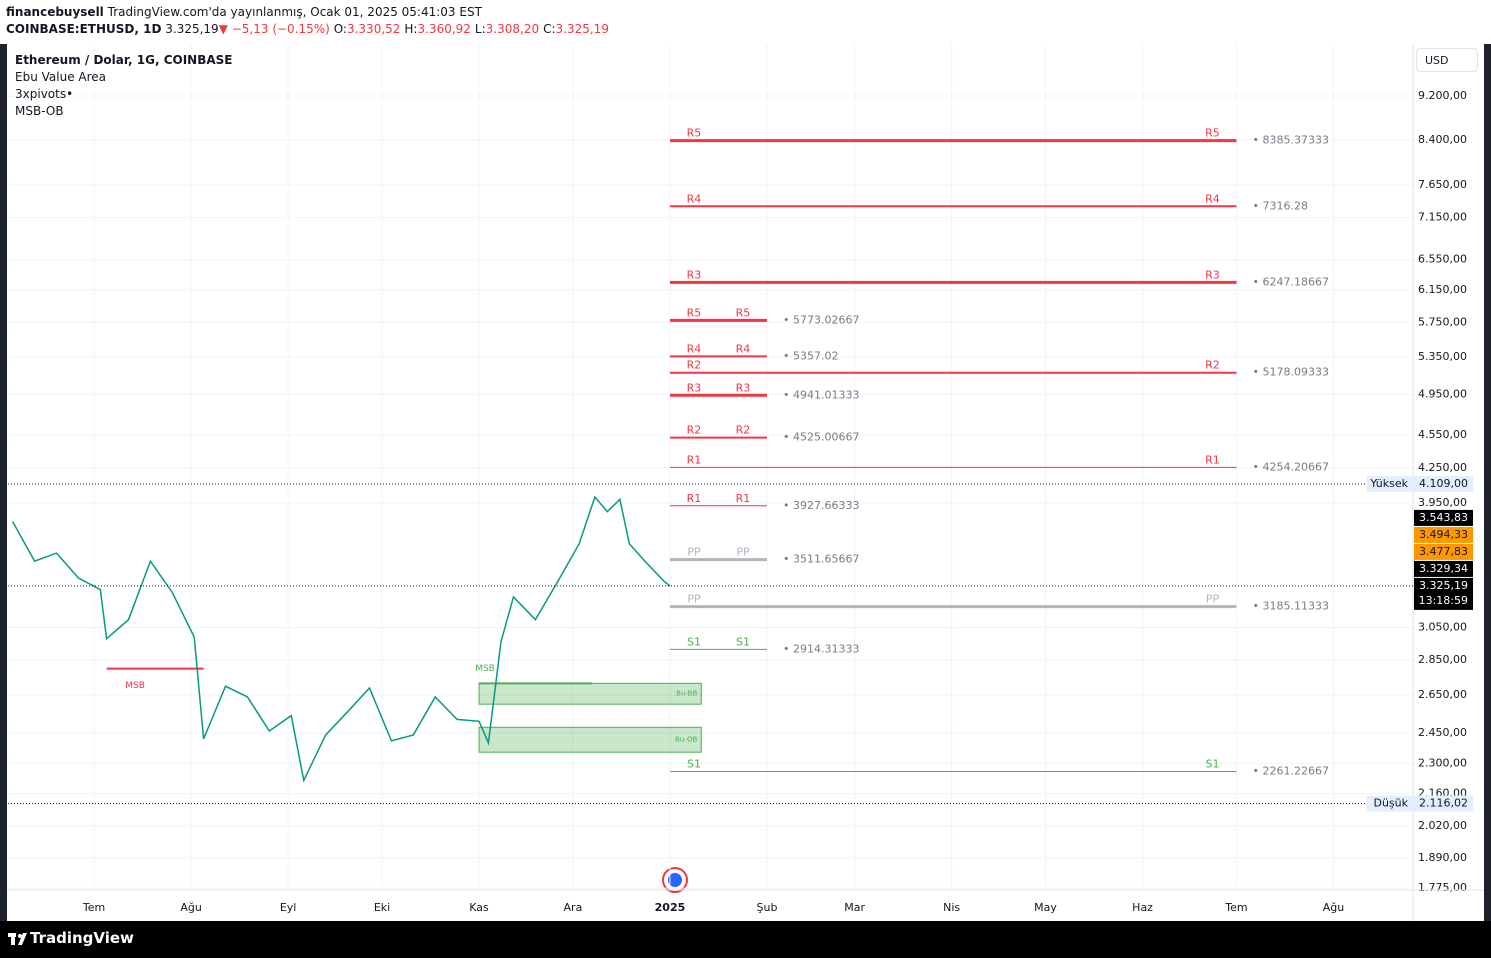 The width and height of the screenshot is (1491, 958). I want to click on y-tick-label: 4.250,00, so click(1442, 467).